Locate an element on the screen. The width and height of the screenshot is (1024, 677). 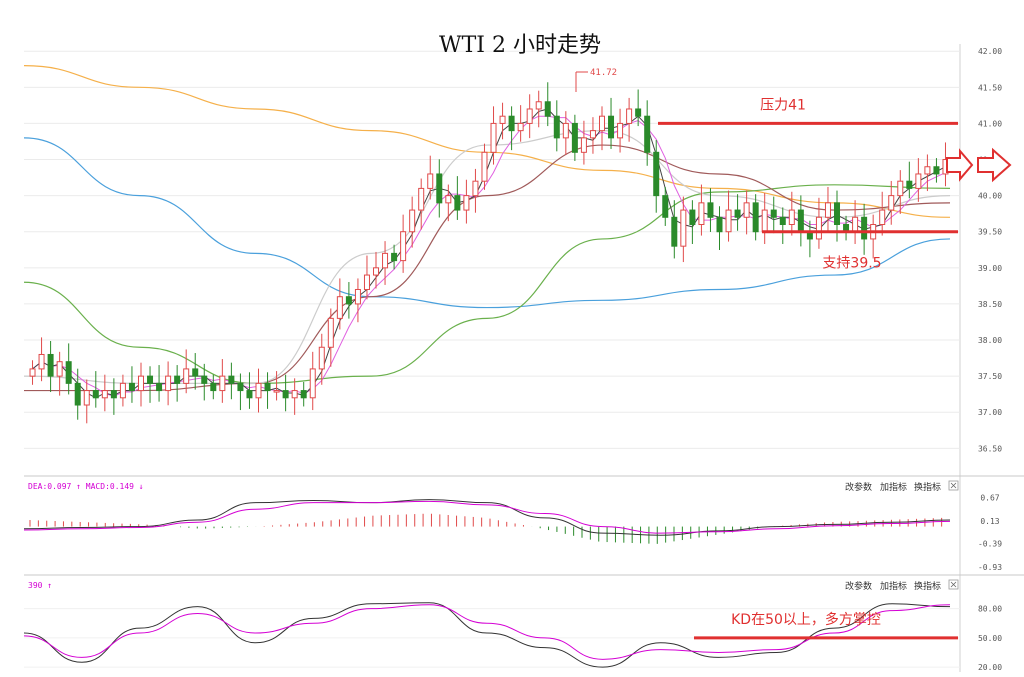
macd-add-indicator-button: 加指标 is located at coordinates (893, 487).